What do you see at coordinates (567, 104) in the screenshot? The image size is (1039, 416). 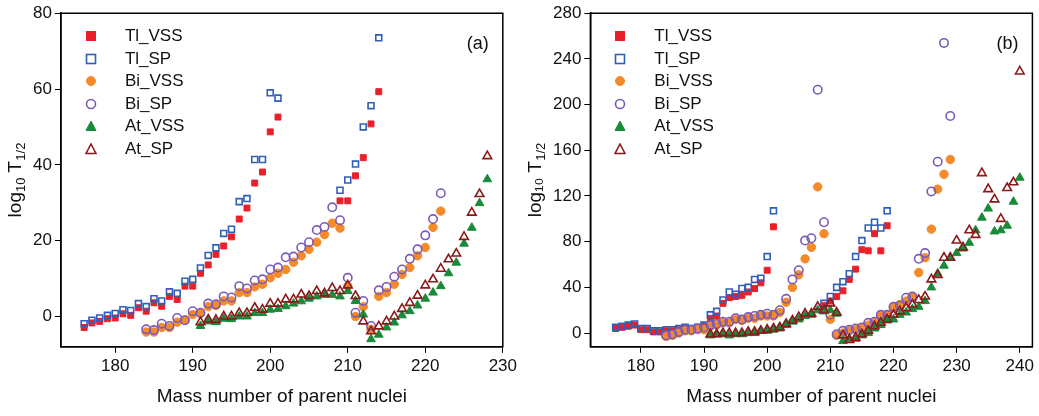 I see `y-tick-label: 200` at bounding box center [567, 104].